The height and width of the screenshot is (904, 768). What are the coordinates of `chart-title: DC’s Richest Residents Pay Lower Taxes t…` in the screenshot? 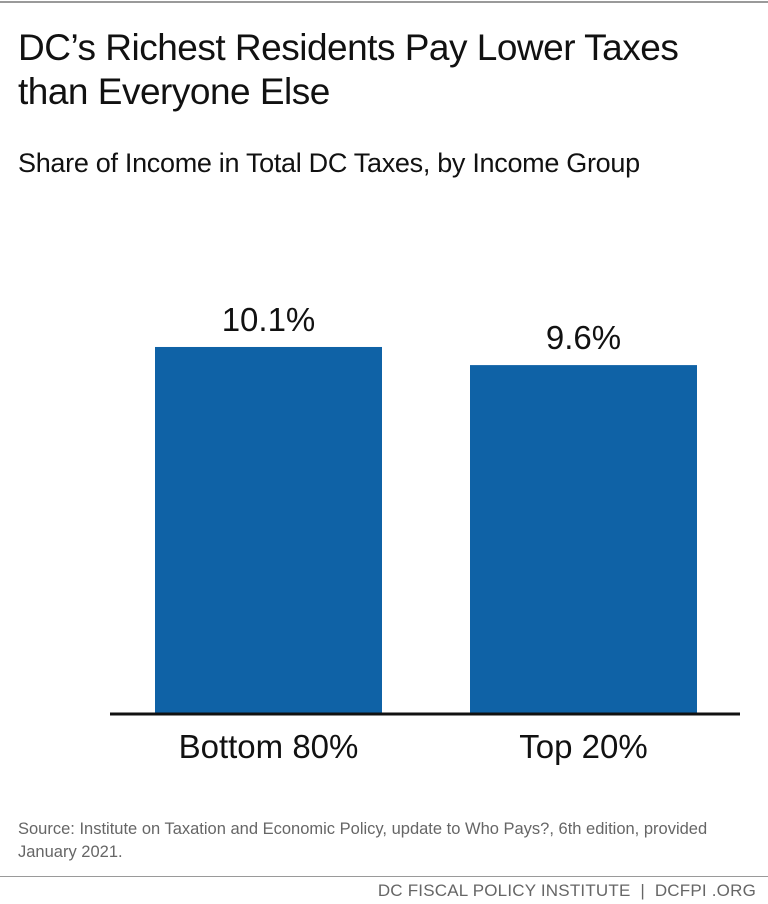 It's located at (348, 69).